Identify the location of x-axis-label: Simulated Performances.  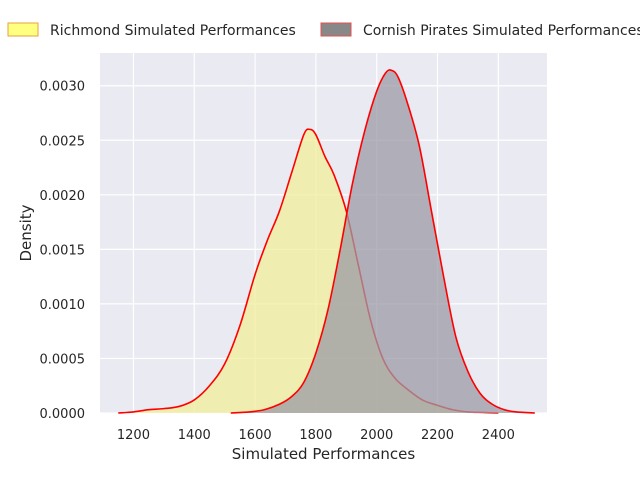
(324, 454).